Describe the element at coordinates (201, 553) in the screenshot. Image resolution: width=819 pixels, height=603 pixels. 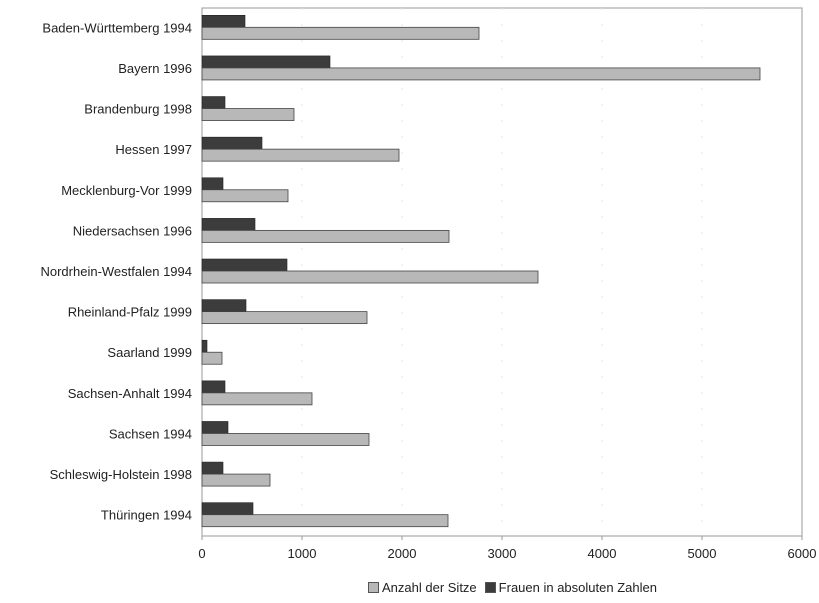
I see `x-tick-label: 0` at that location.